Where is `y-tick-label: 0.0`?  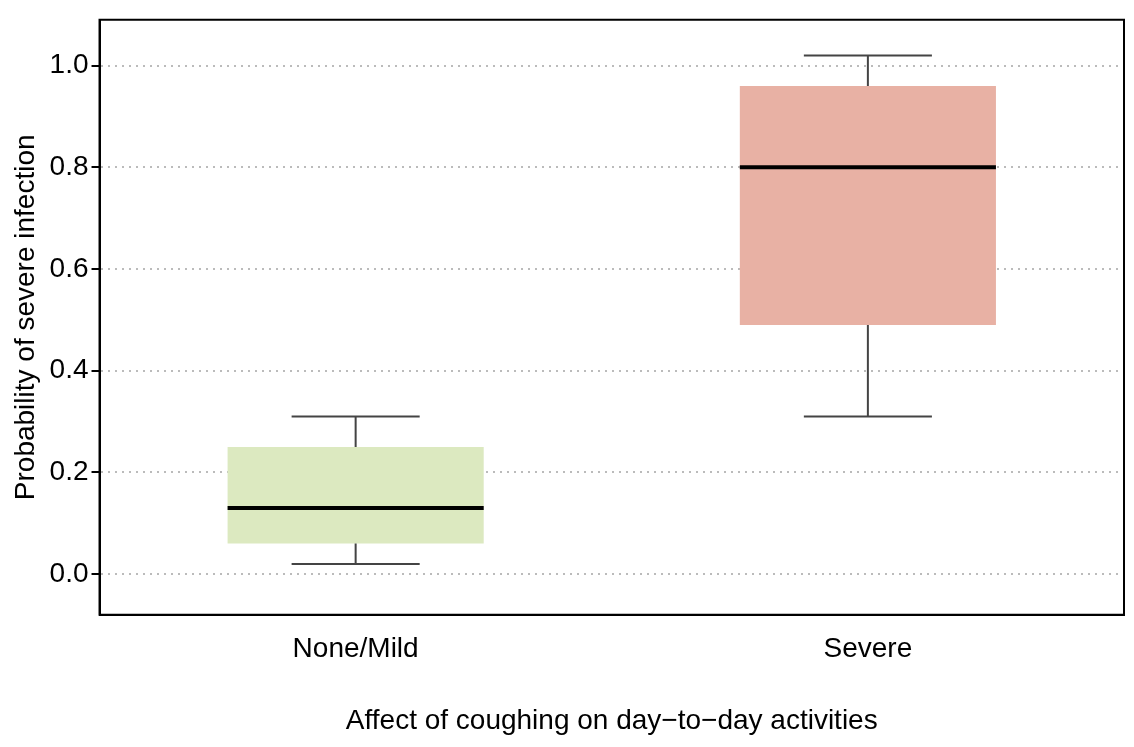 y-tick-label: 0.0 is located at coordinates (69, 572).